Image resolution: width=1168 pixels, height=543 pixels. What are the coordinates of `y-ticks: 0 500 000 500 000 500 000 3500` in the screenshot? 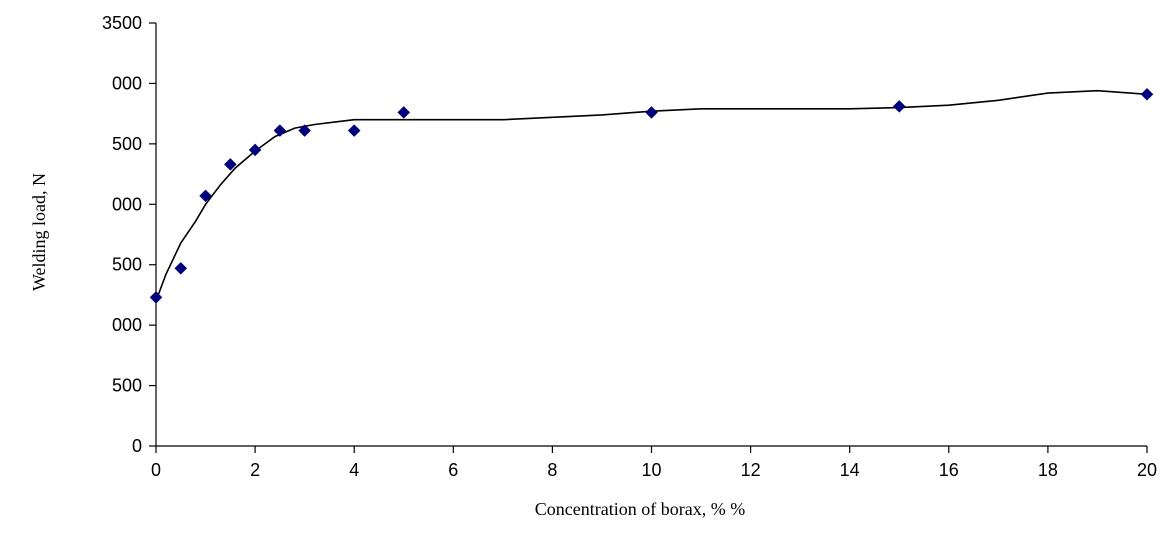 It's located at (129, 234).